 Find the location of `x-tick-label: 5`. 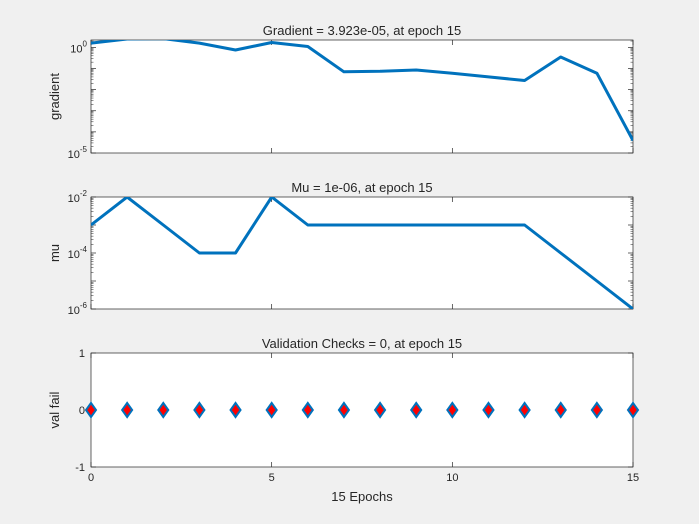

x-tick-label: 5 is located at coordinates (272, 478).